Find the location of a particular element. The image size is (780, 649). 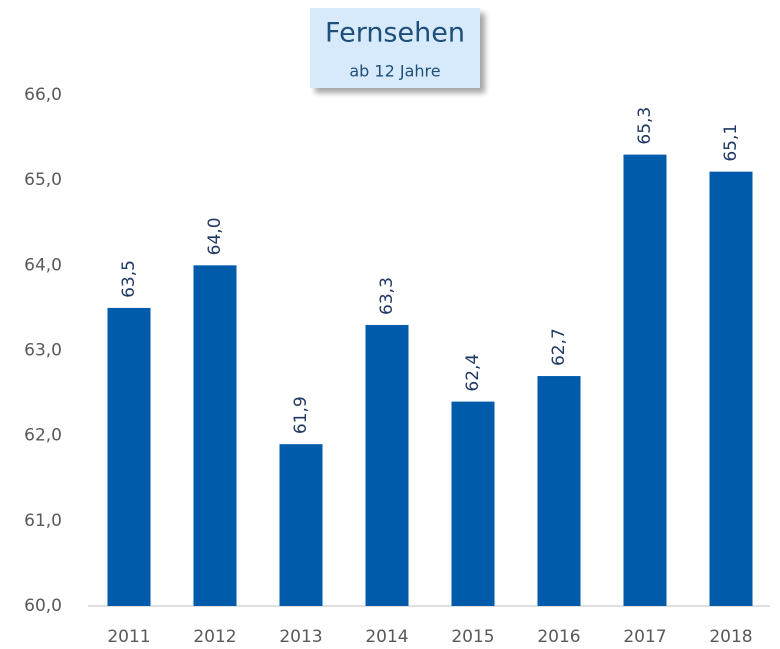

y-tick-label: 61,0 is located at coordinates (43, 521).